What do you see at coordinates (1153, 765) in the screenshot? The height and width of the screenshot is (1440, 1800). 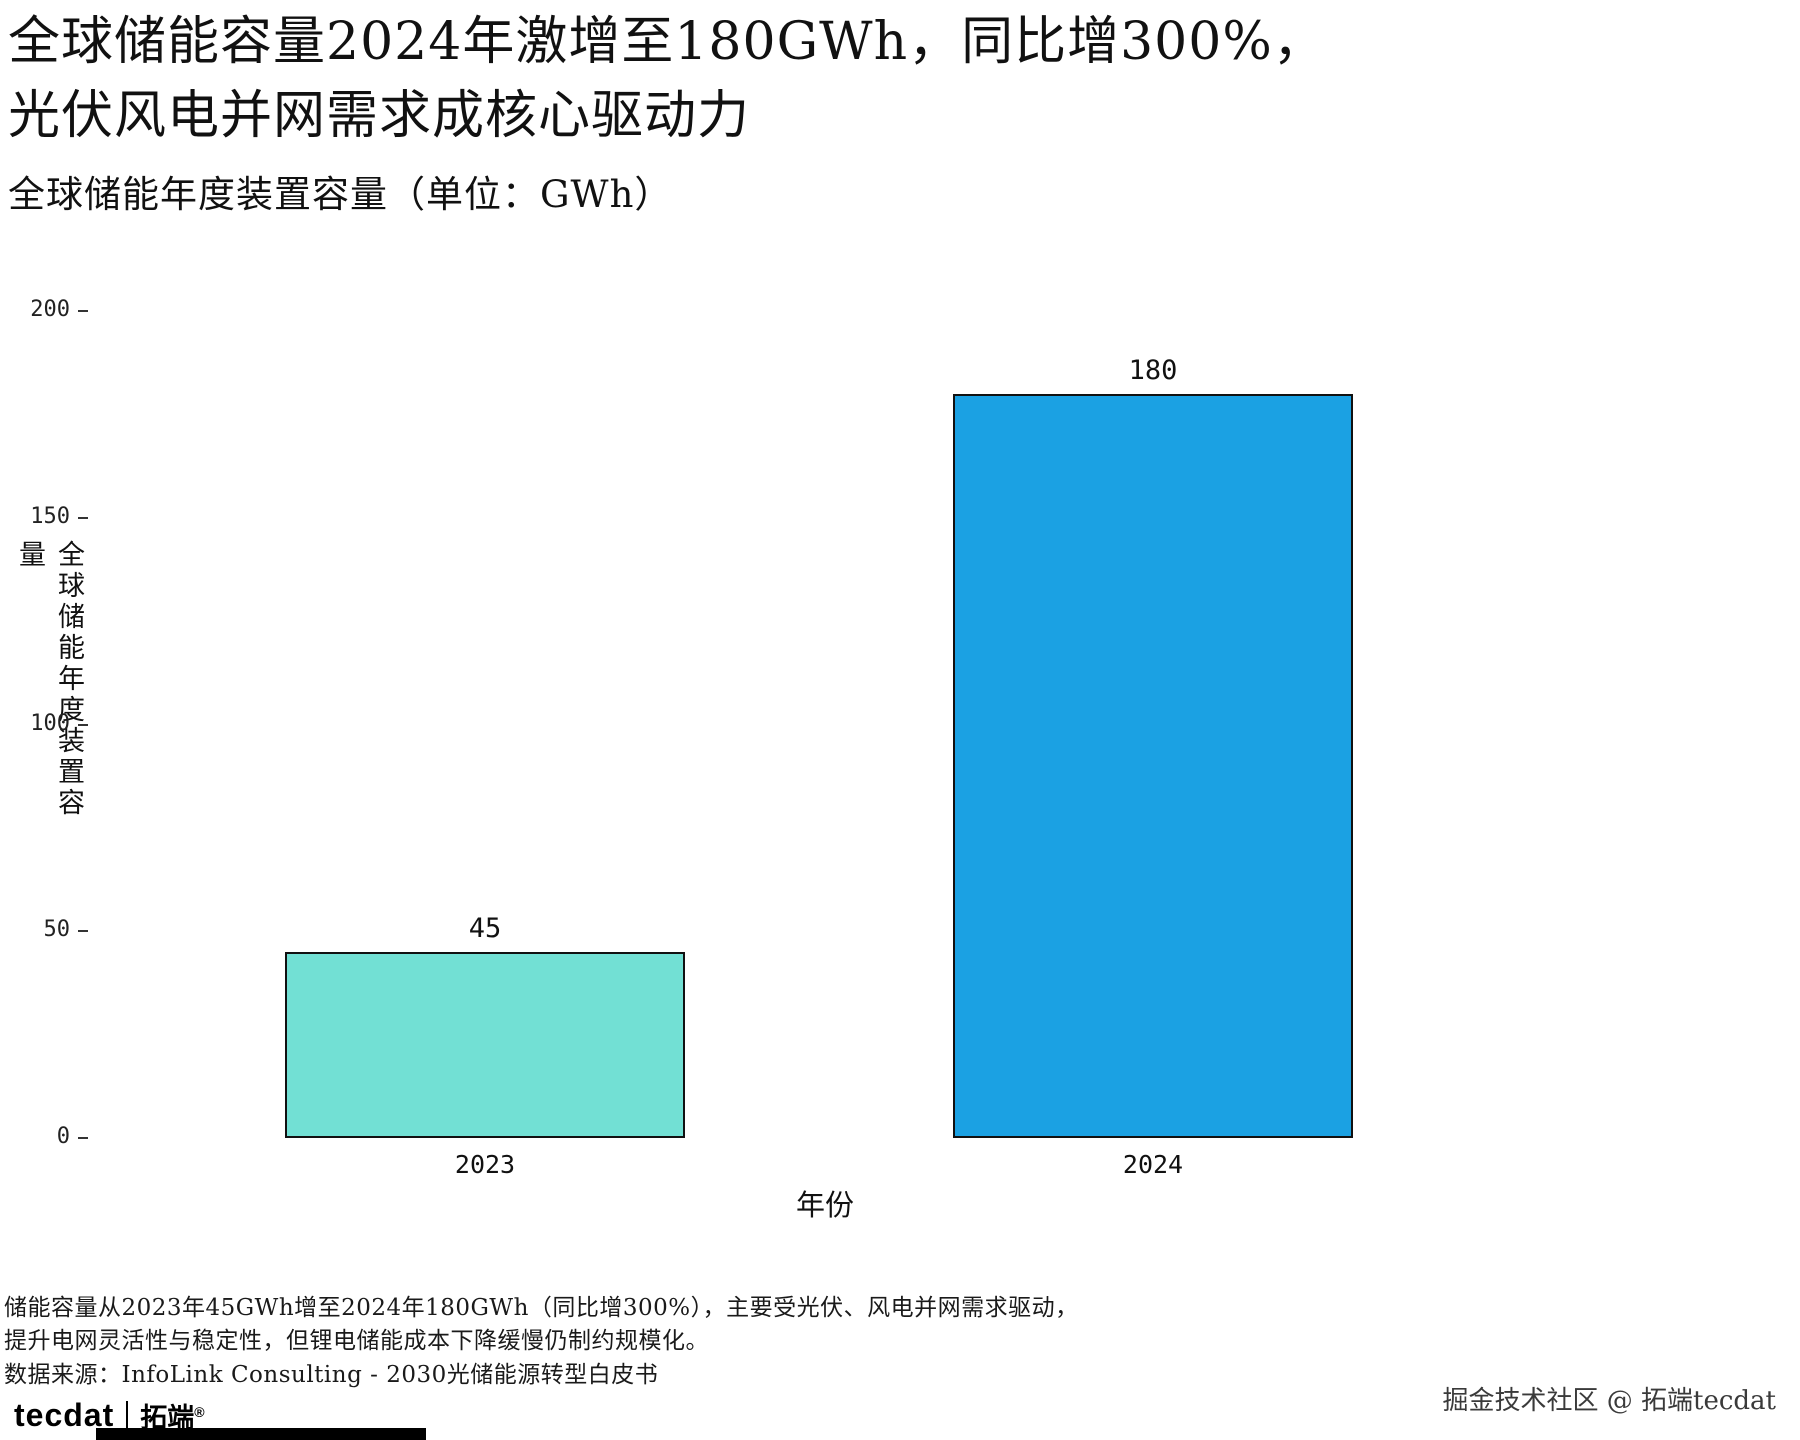 I see `bar-2024` at bounding box center [1153, 765].